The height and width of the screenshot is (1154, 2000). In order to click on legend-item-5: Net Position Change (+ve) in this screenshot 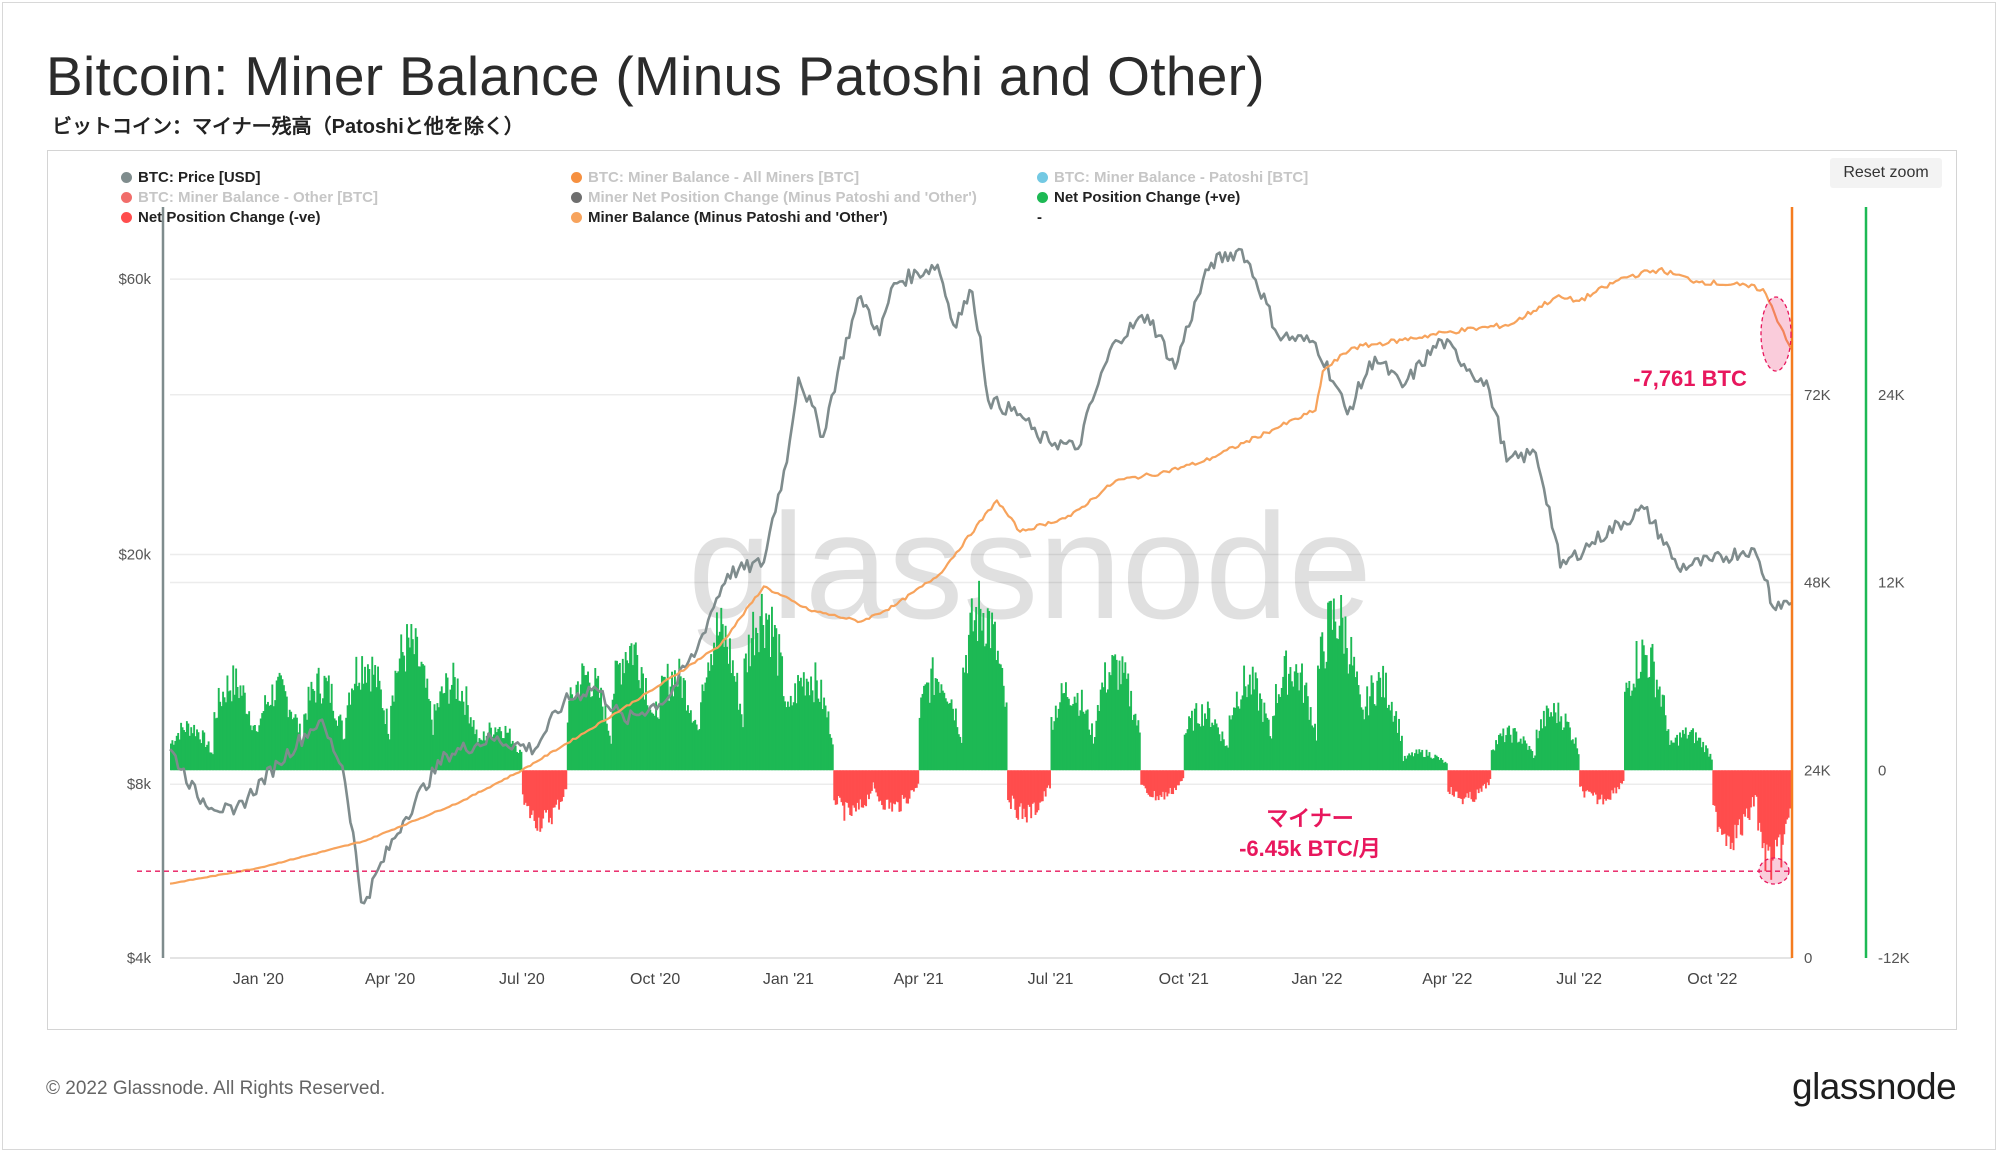, I will do `click(1138, 197)`.